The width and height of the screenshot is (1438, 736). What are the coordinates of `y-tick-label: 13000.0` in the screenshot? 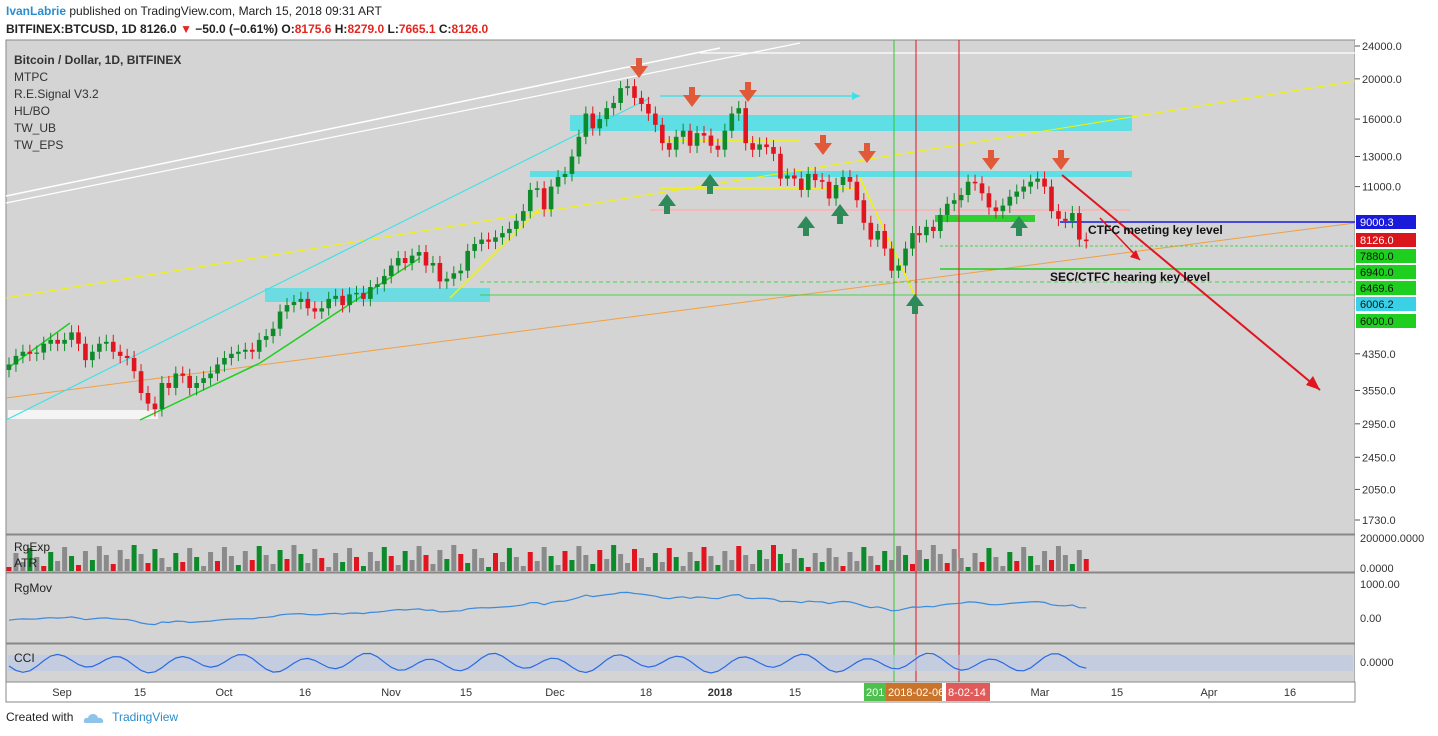 It's located at (1382, 158).